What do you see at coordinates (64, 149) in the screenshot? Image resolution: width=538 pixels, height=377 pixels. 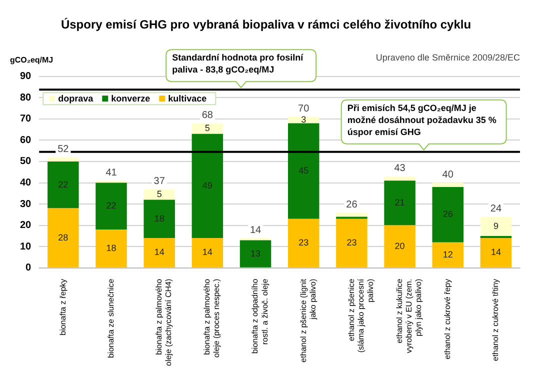 I see `total-label: 52` at bounding box center [64, 149].